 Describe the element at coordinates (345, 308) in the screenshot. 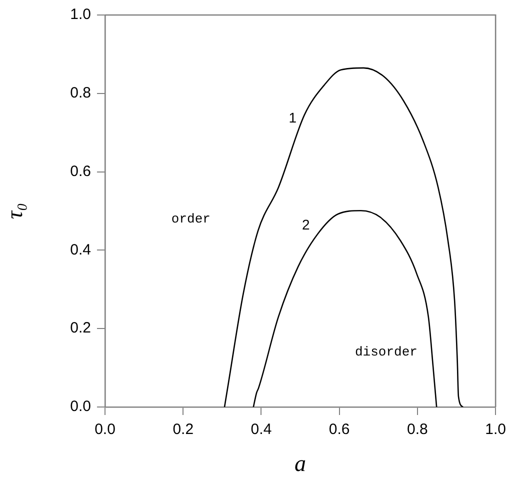

I see `line-series` at that location.